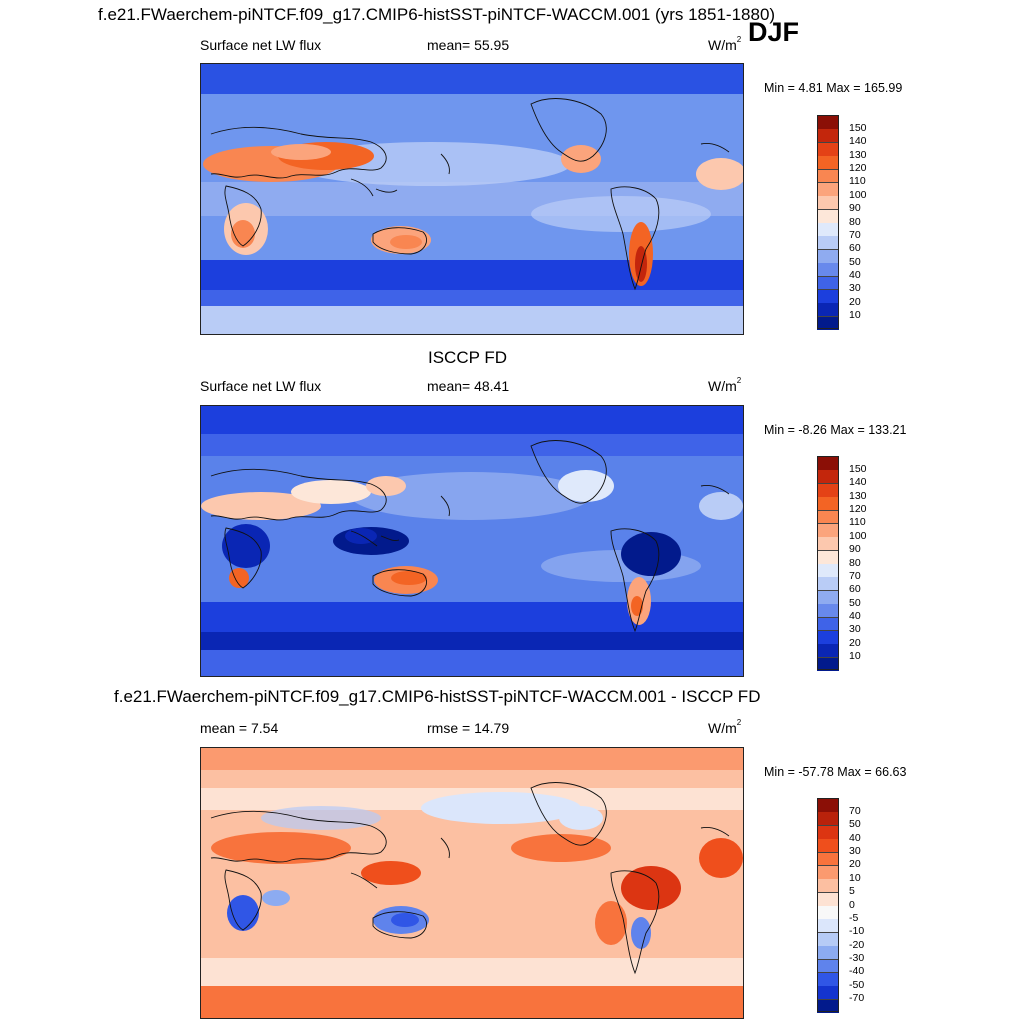  What do you see at coordinates (468, 728) in the screenshot?
I see `panel-3-rmse: rmse = 14.79` at bounding box center [468, 728].